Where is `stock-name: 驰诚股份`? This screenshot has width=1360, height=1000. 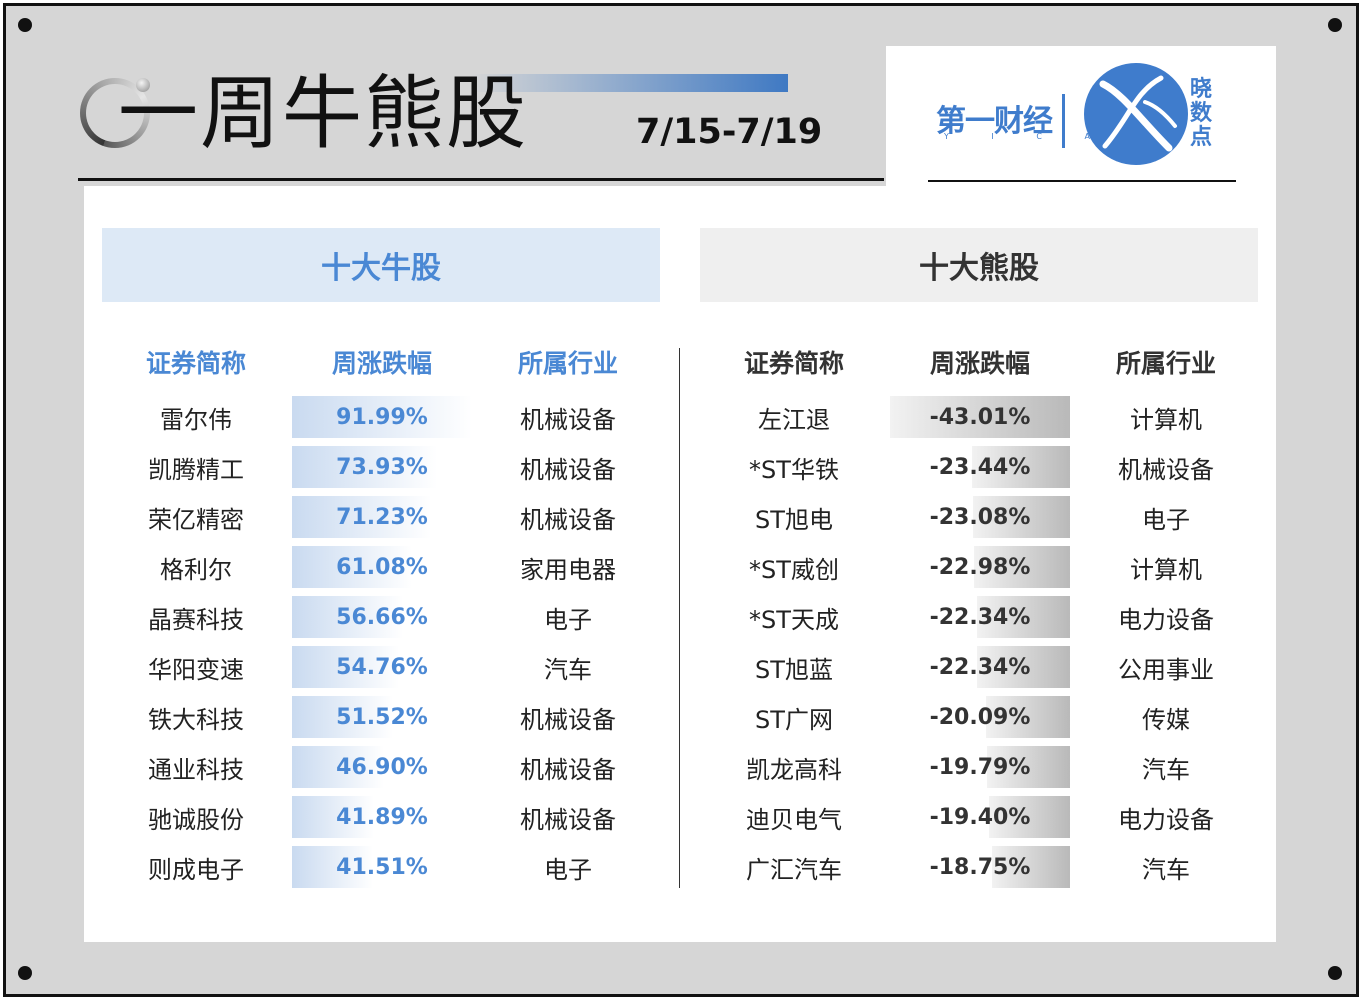
stock-name: 驰诚股份 is located at coordinates (196, 819).